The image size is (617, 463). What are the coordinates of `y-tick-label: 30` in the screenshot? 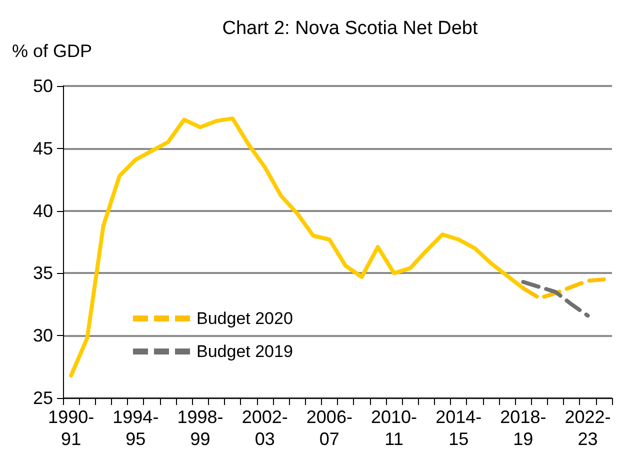 It's located at (42, 336).